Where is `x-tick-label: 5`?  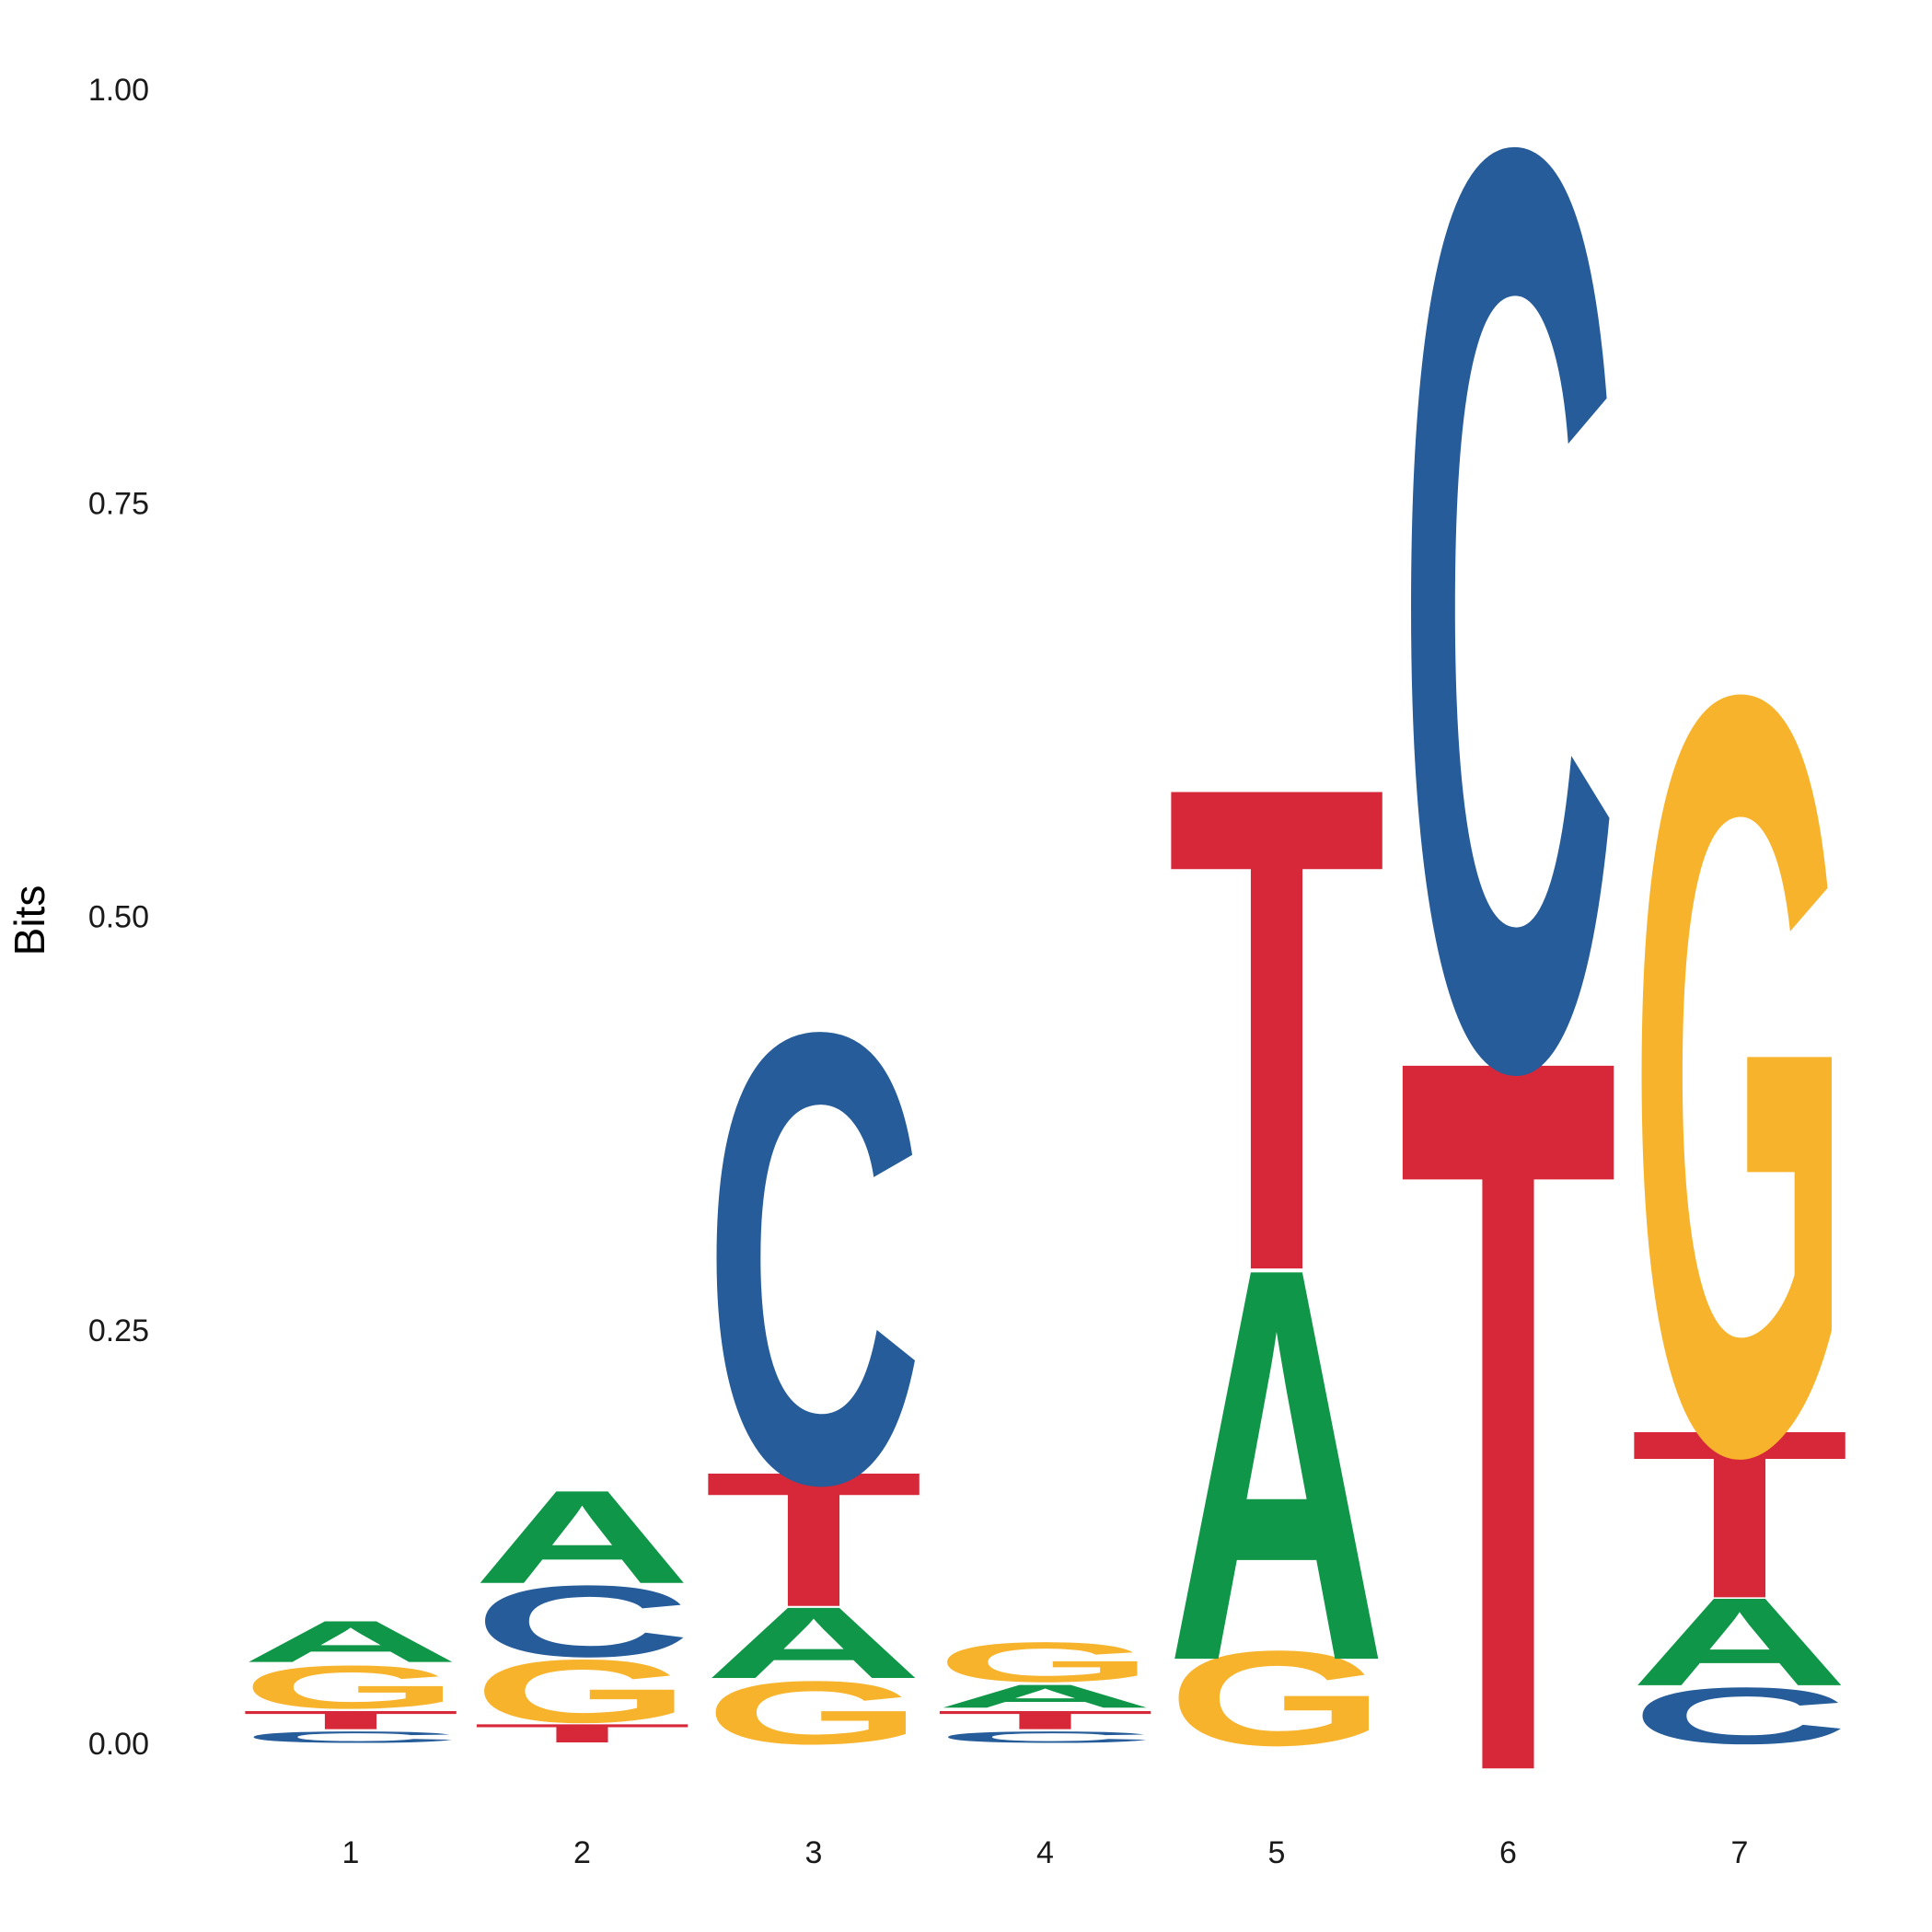 x-tick-label: 5 is located at coordinates (1277, 1853).